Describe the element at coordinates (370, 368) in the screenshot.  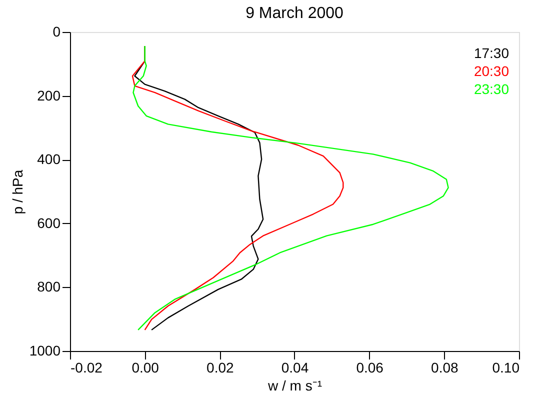
I see `x-tick-label: 0.06` at that location.